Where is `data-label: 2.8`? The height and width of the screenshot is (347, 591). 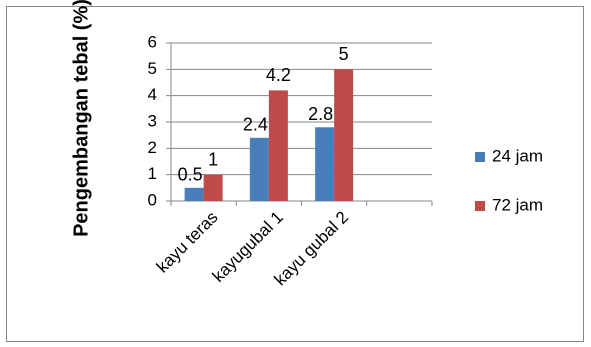 data-label: 2.8 is located at coordinates (320, 114).